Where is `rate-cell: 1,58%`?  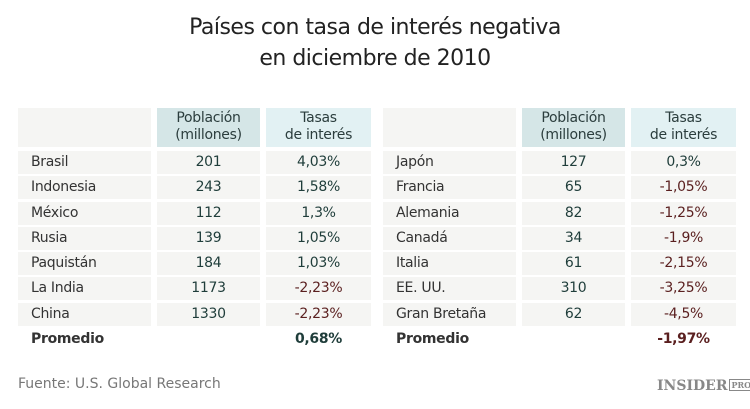 rate-cell: 1,58% is located at coordinates (318, 188).